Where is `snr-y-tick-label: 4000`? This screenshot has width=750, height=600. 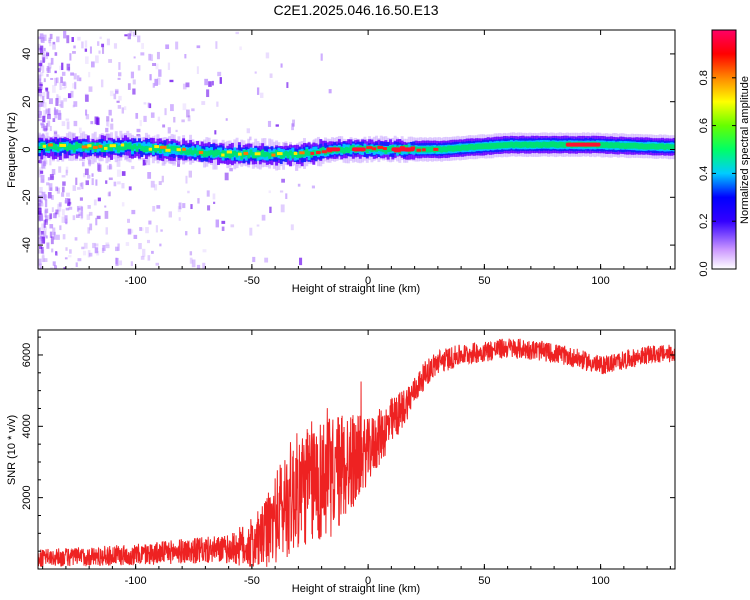 snr-y-tick-label: 4000 is located at coordinates (27, 426).